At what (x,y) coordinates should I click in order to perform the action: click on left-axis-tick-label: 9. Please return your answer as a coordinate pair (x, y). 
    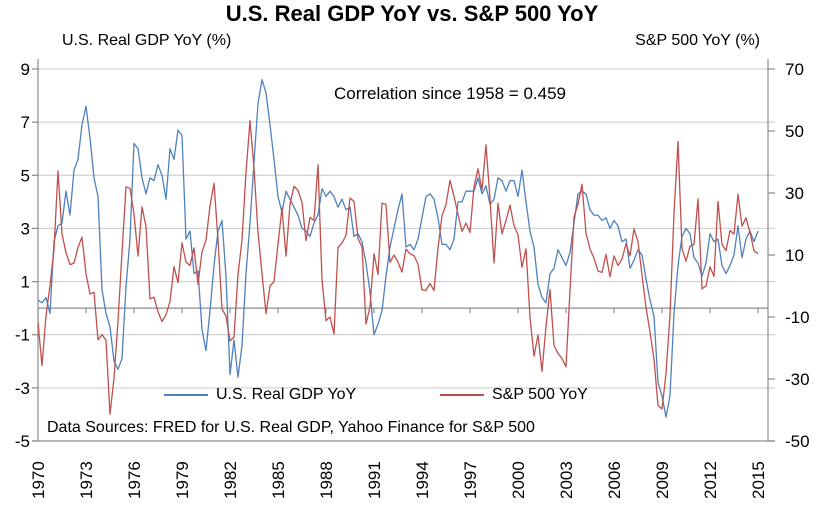
    Looking at the image, I should click on (25, 69).